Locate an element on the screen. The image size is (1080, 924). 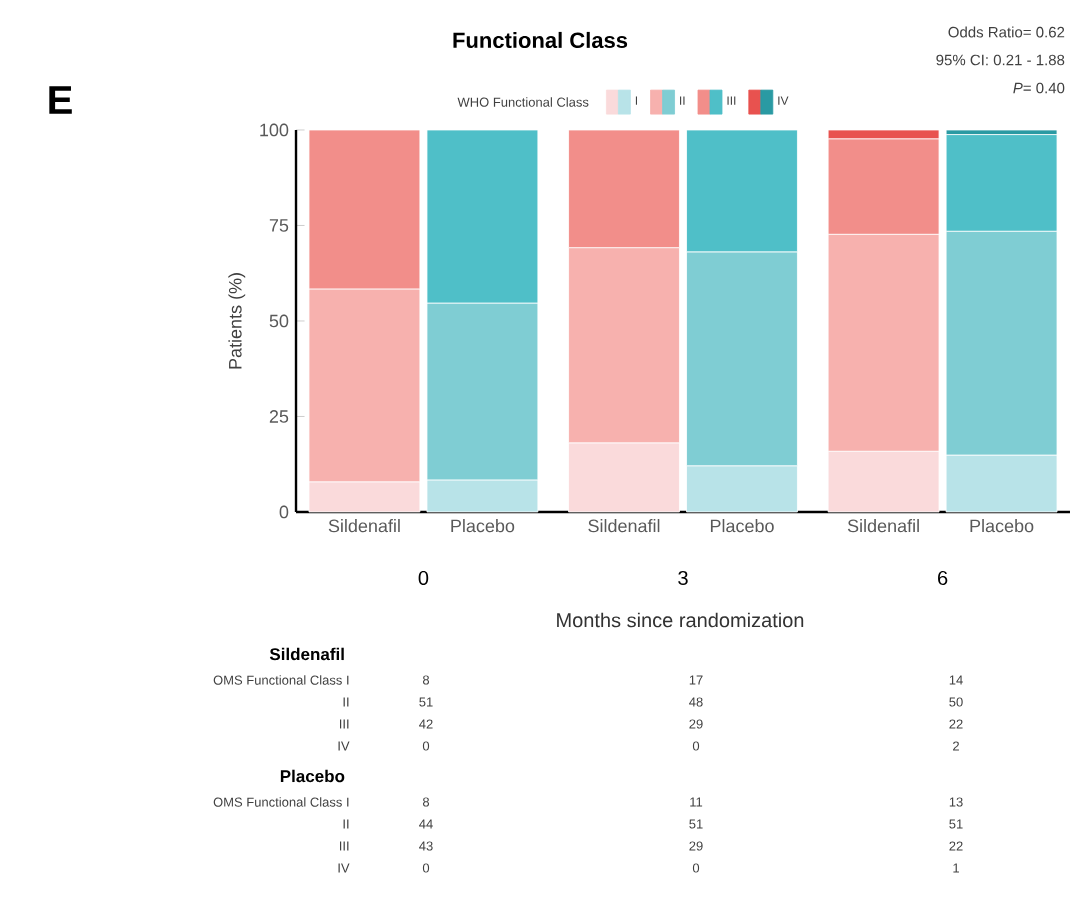
text: Placebo is located at coordinates (312, 776).